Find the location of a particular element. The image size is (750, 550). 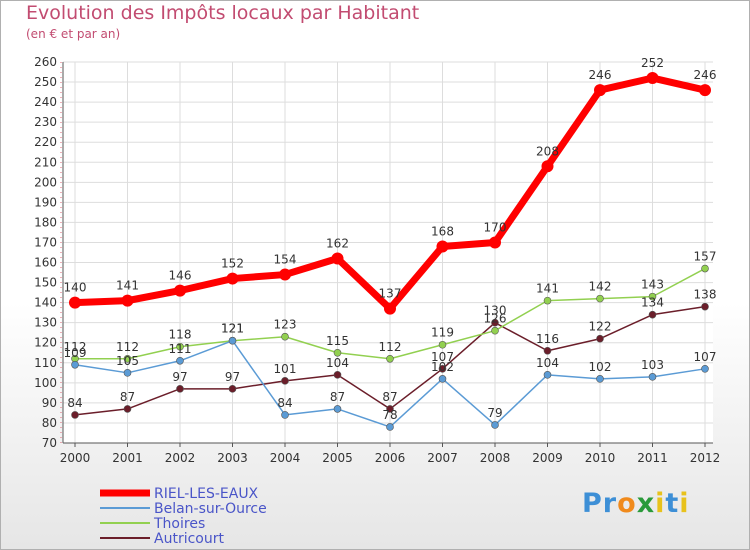

data-label-2-2008: 126 is located at coordinates (495, 319).